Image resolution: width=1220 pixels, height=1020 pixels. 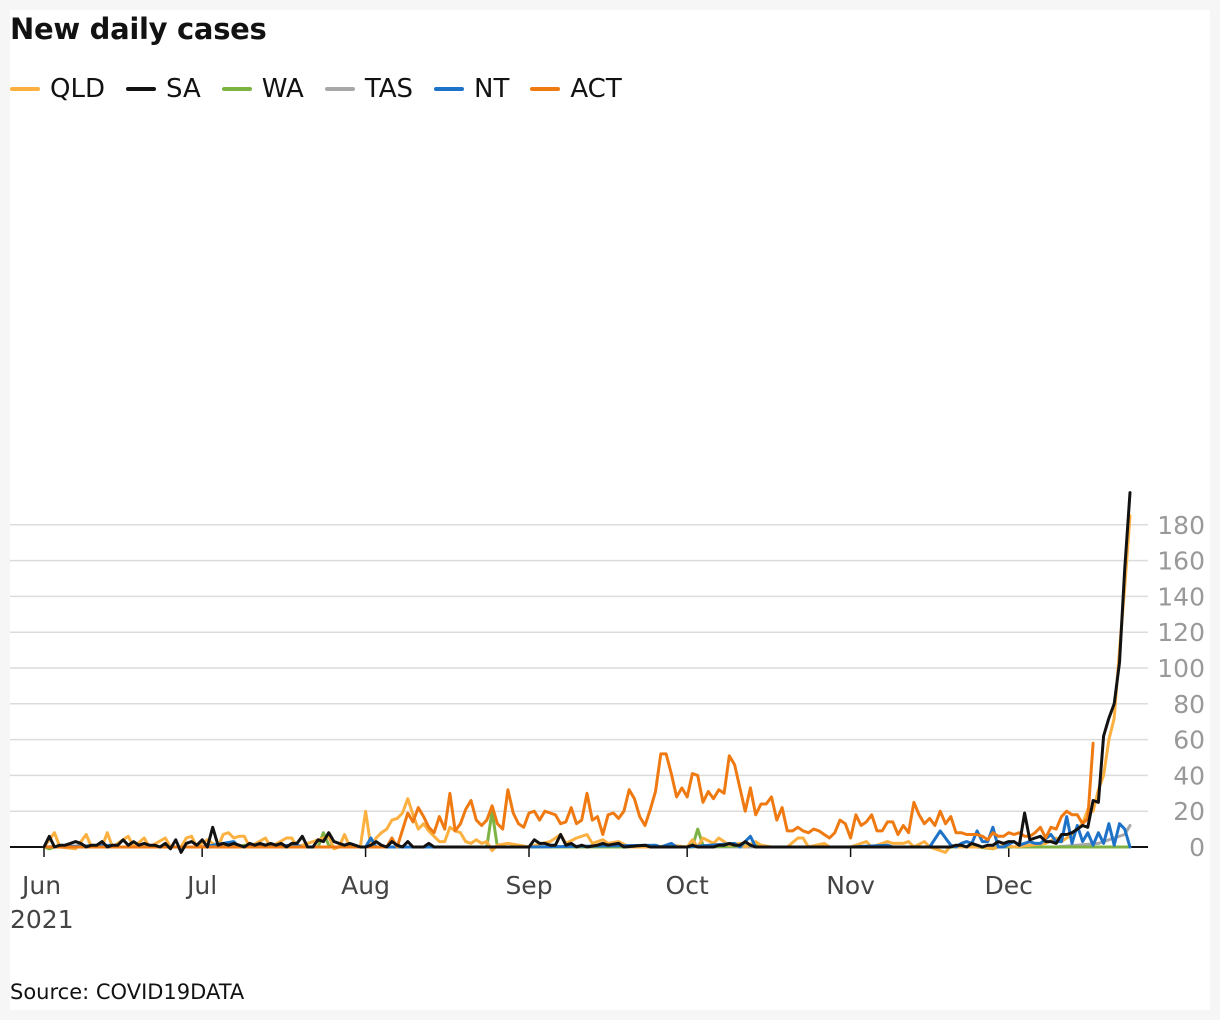 I want to click on legend-item-nt: NT, so click(x=471, y=89).